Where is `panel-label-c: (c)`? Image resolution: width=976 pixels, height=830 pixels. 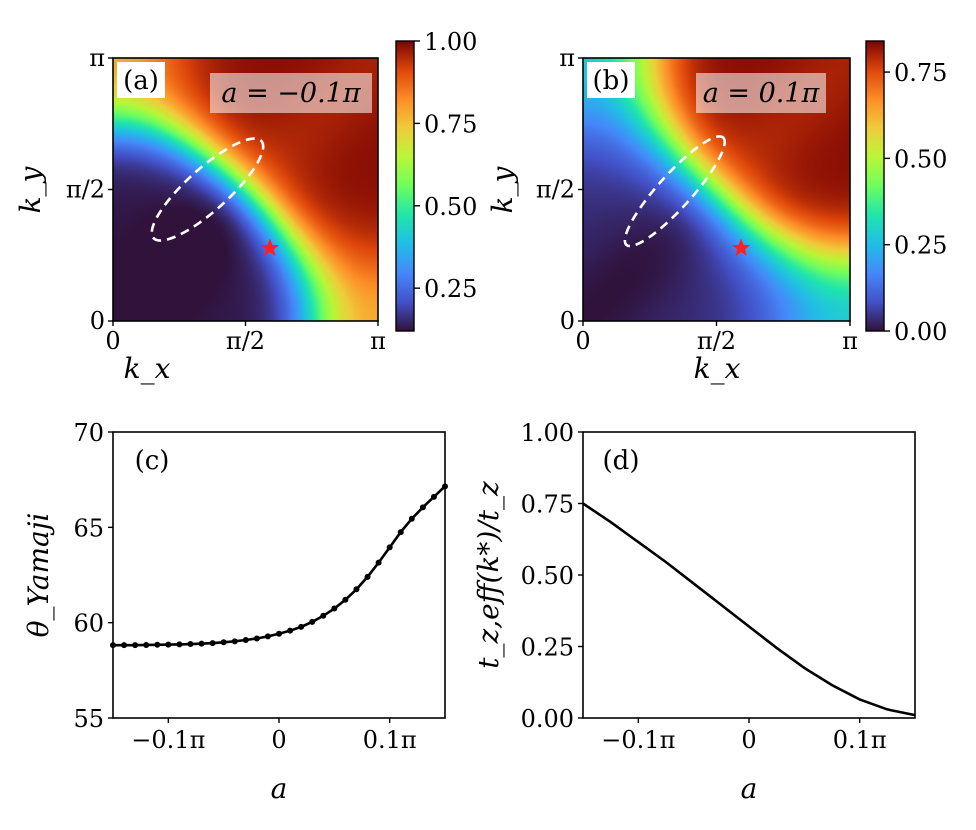
panel-label-c: (c) is located at coordinates (152, 461).